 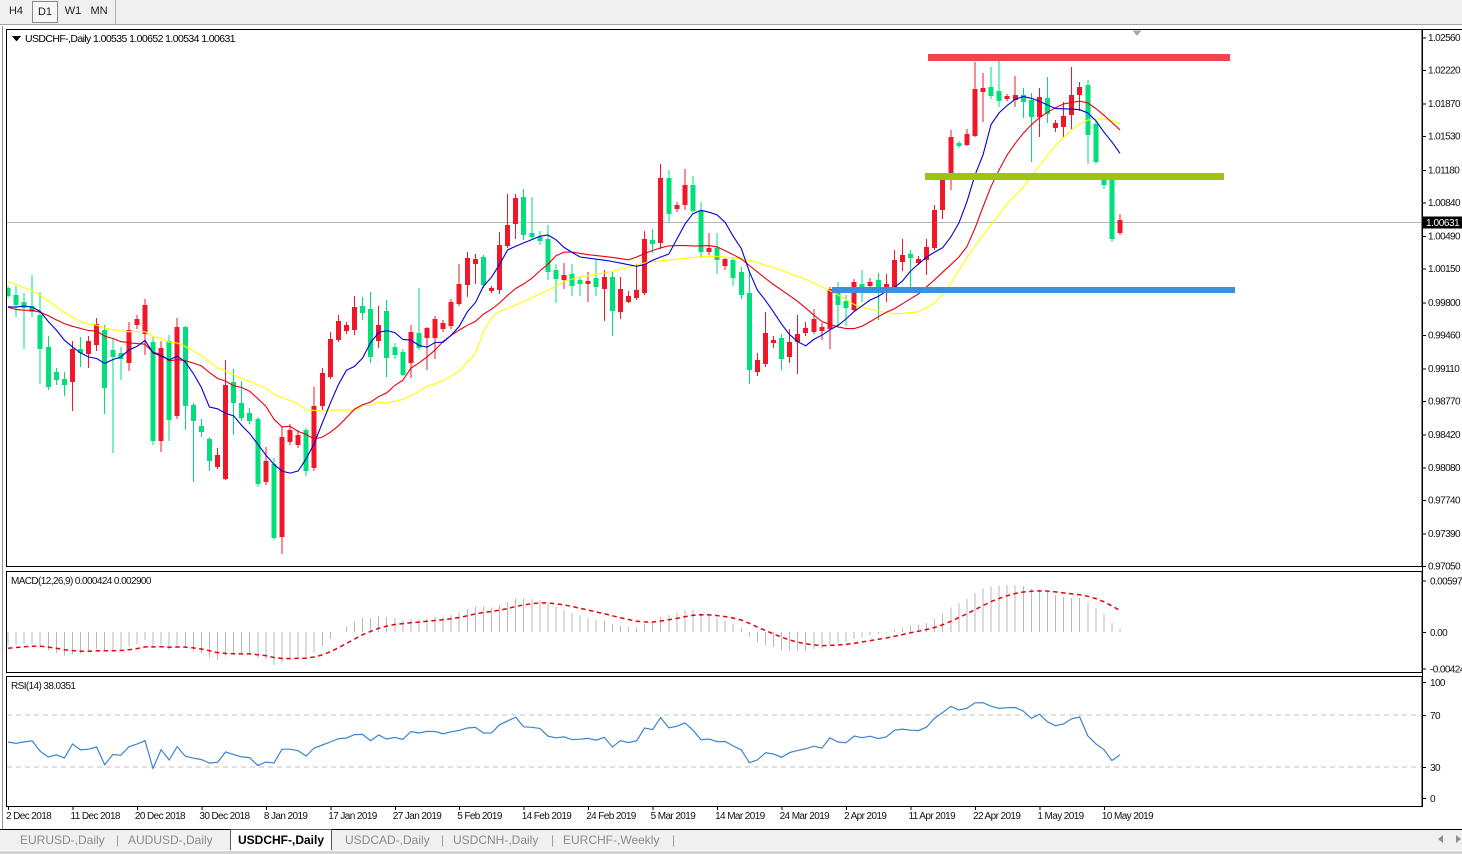 What do you see at coordinates (1444, 435) in the screenshot?
I see `svg-text: 0.98420` at bounding box center [1444, 435].